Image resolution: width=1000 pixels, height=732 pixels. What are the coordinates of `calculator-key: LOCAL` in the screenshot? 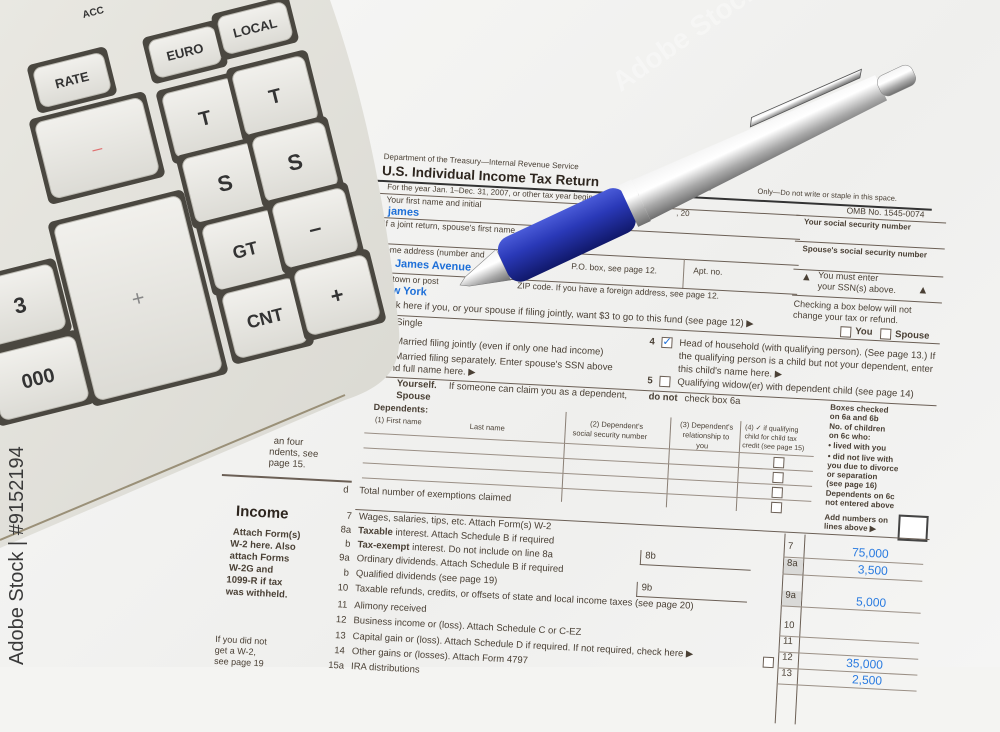 It's located at (254, 30).